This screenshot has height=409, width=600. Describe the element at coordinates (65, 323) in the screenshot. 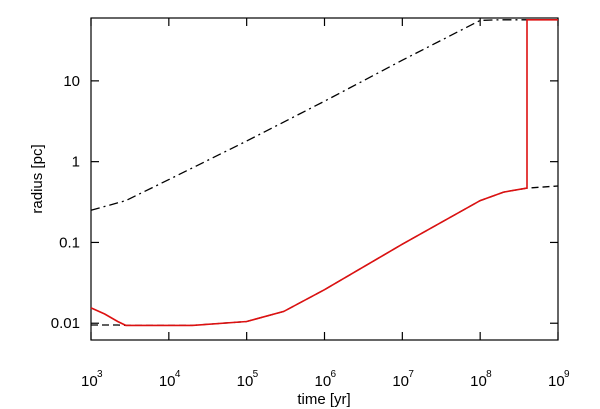

I see `y-tick-label: 0.01` at that location.